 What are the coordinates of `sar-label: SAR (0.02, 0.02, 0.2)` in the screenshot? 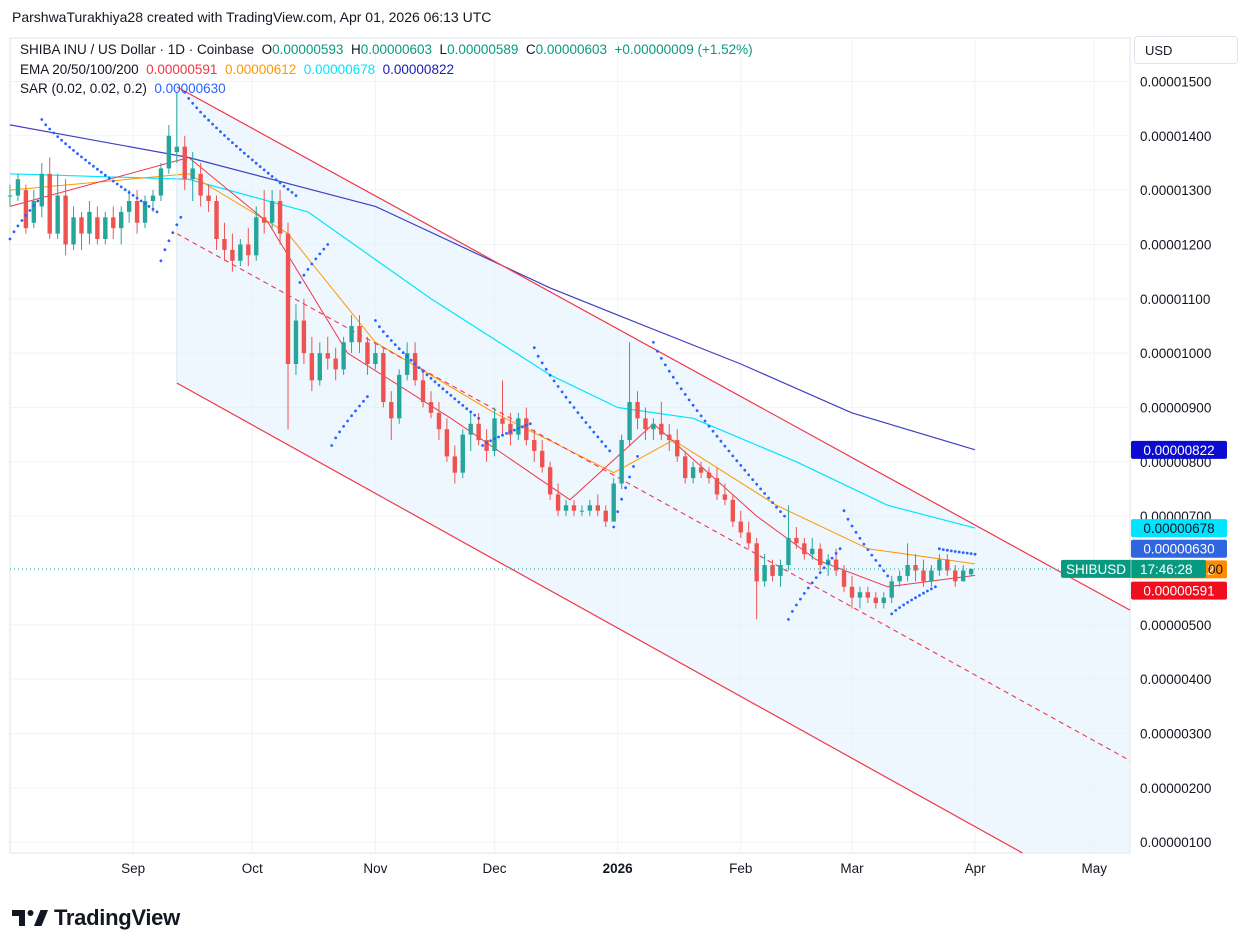 It's located at (83, 88).